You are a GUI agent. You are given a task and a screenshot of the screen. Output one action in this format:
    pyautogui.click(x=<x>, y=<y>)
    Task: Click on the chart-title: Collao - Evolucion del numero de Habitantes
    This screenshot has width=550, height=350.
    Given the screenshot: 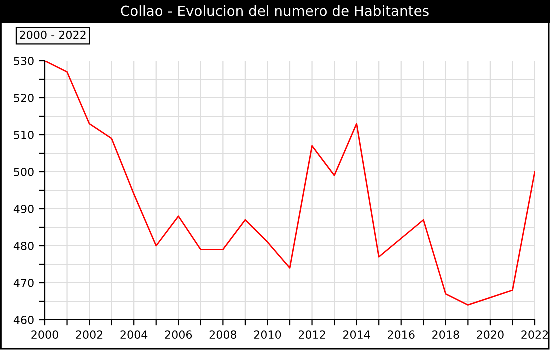 What is the action you would take?
    pyautogui.click(x=275, y=11)
    